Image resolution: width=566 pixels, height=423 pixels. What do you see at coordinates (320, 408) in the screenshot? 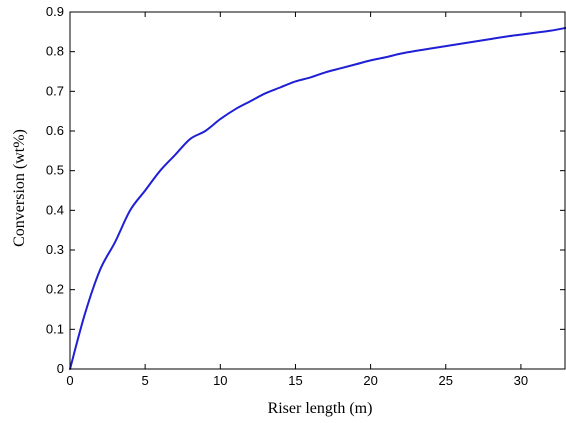
I see `x-axis-label: Riser length (m)` at bounding box center [320, 408].